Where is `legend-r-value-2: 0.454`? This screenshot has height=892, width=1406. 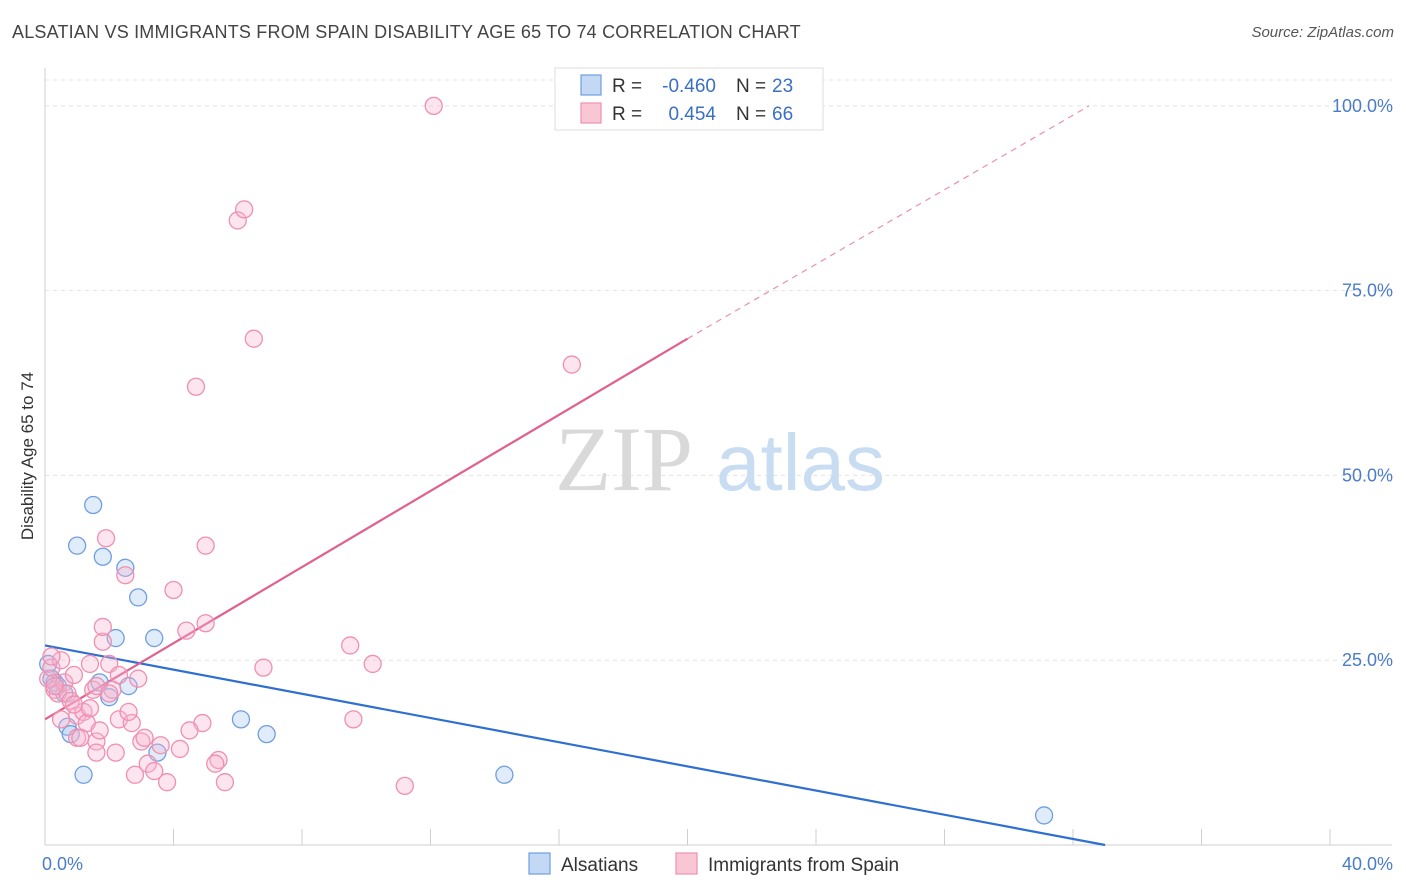 legend-r-value-2: 0.454 is located at coordinates (692, 114).